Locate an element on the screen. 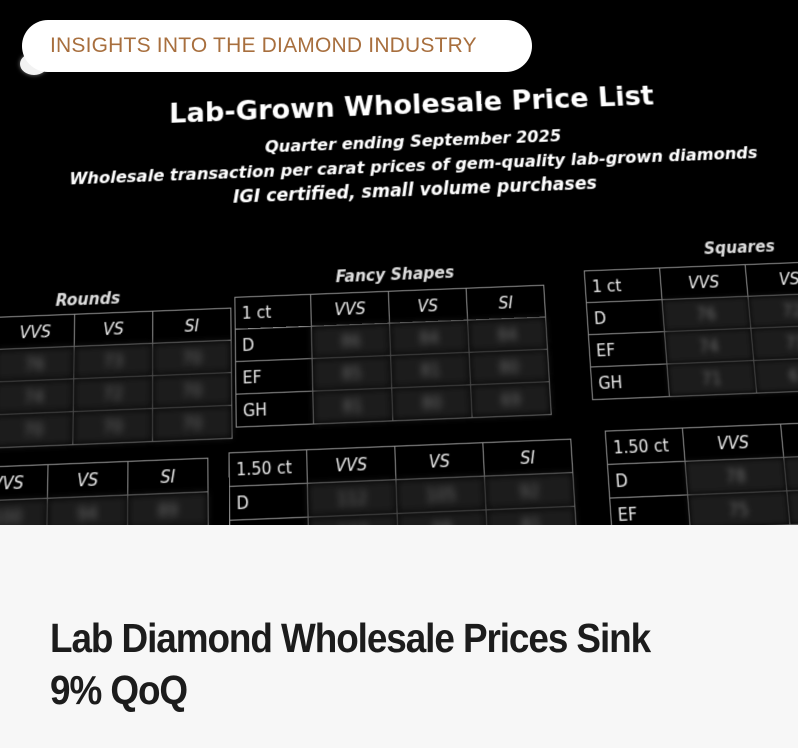  price-cell: 78 is located at coordinates (736, 476).